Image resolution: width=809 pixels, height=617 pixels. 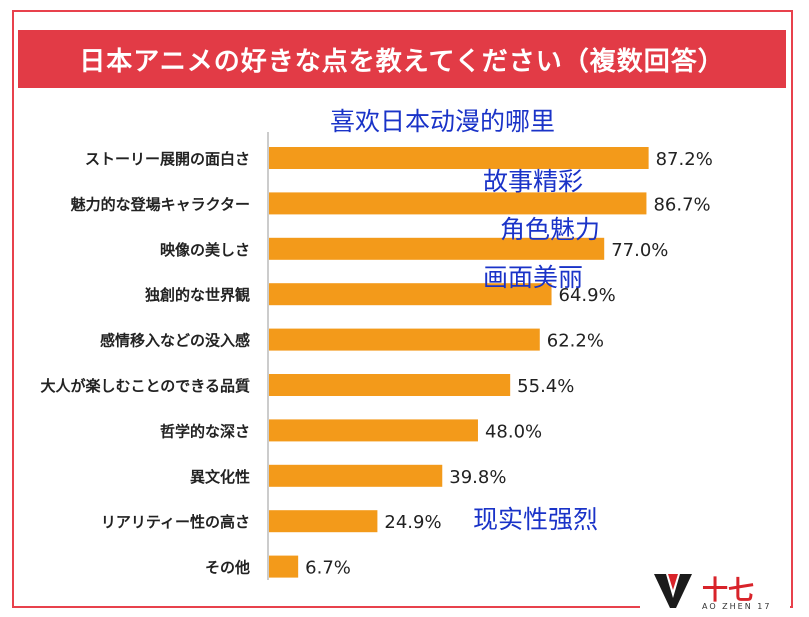 I want to click on watermark-logo: 十七 AO ZHEN 17, so click(x=715, y=590).